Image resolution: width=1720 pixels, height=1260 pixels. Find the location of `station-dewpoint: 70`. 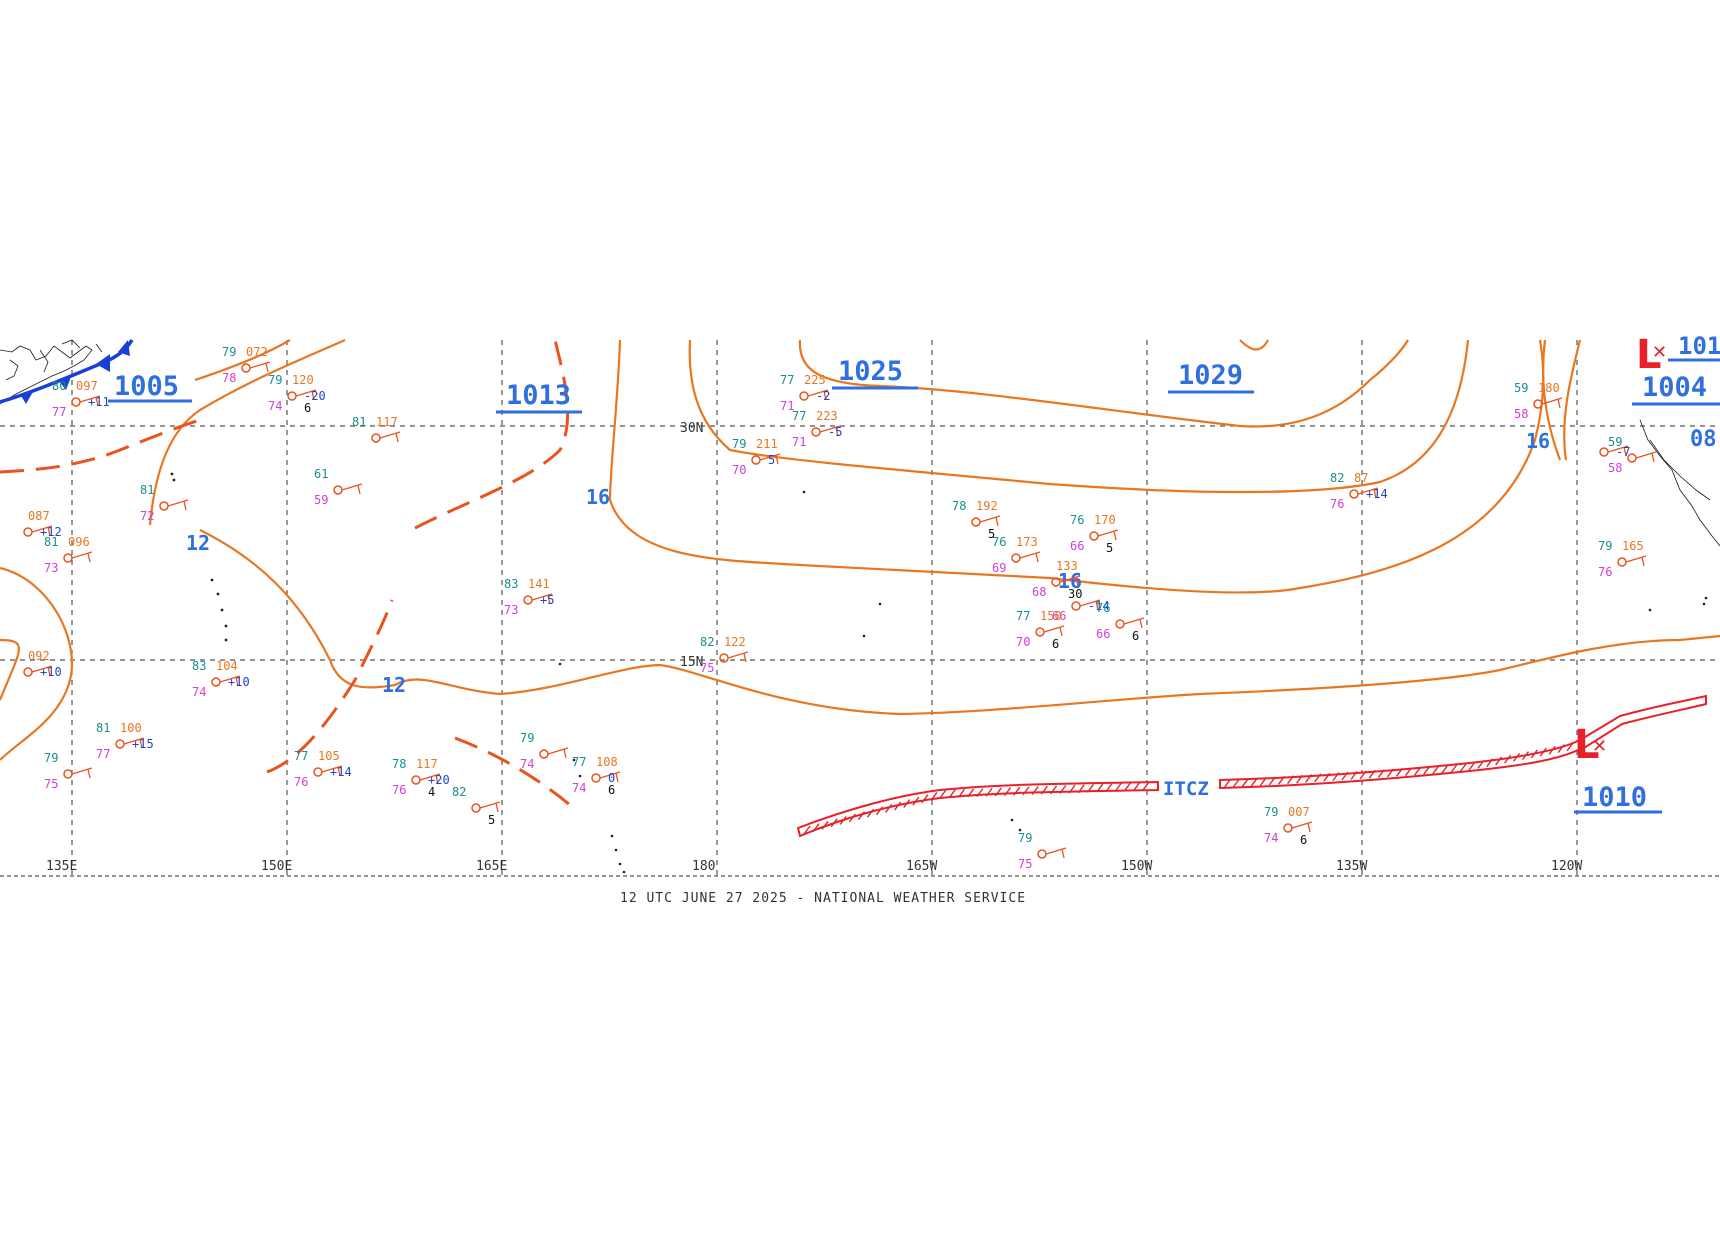

station-dewpoint: 70 is located at coordinates (739, 470).